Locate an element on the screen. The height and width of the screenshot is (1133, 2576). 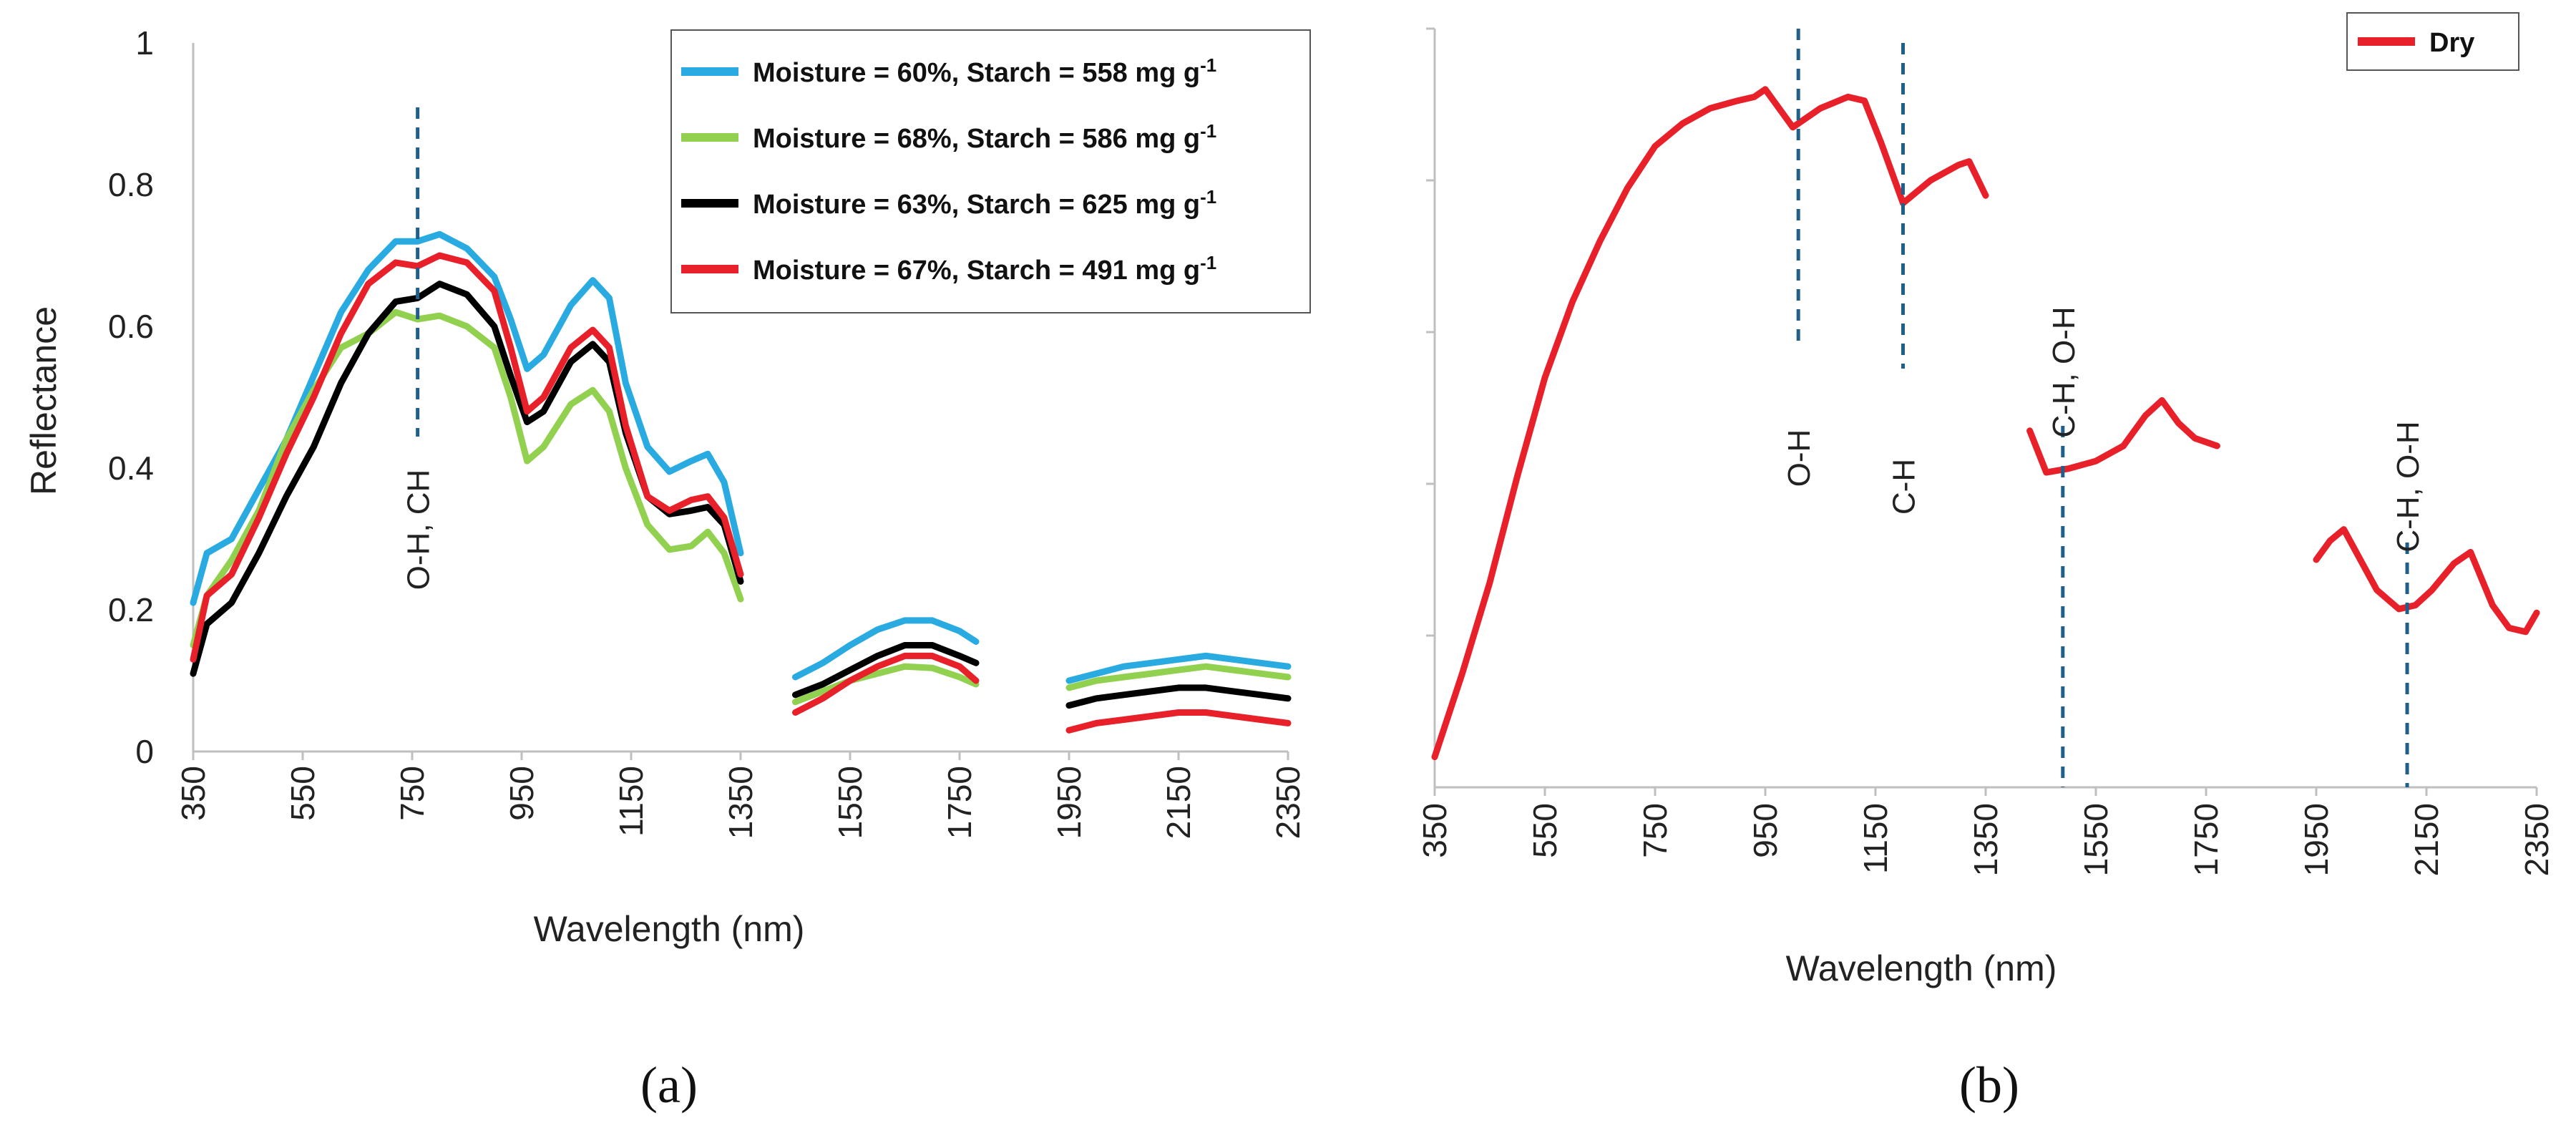
annotation-label: O-H, CH is located at coordinates (418, 530).